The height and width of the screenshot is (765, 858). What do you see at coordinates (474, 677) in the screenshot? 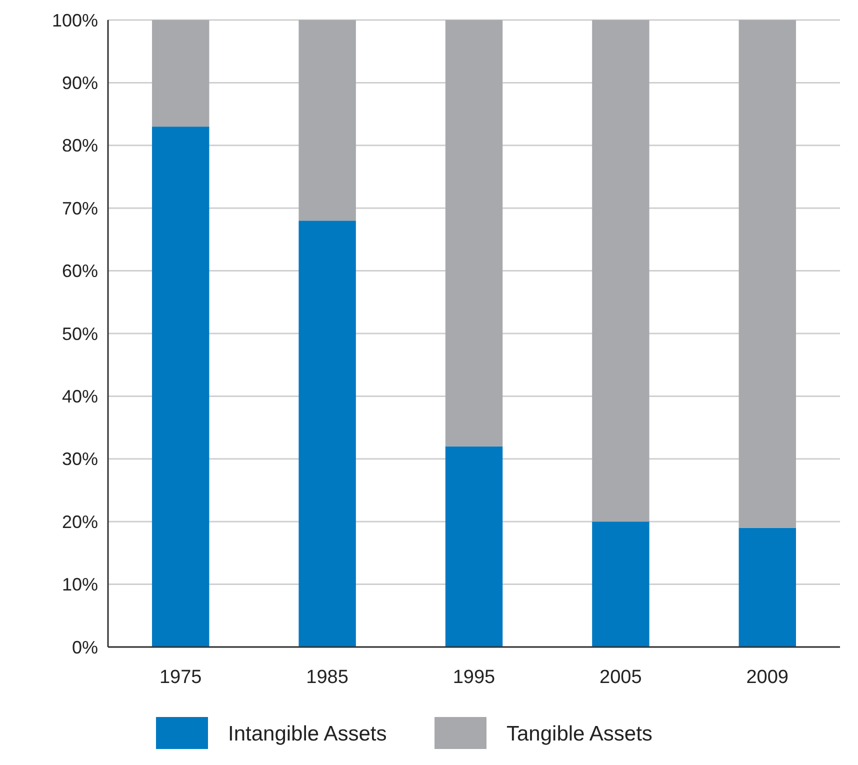
I see `x-tick-label: 1995` at bounding box center [474, 677].